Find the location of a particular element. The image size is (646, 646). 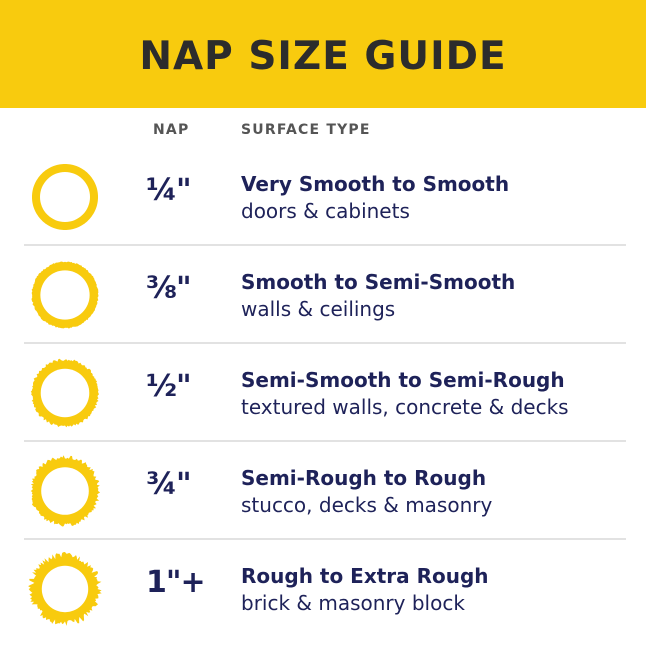

extra-rough-ring-icon is located at coordinates (65, 589).